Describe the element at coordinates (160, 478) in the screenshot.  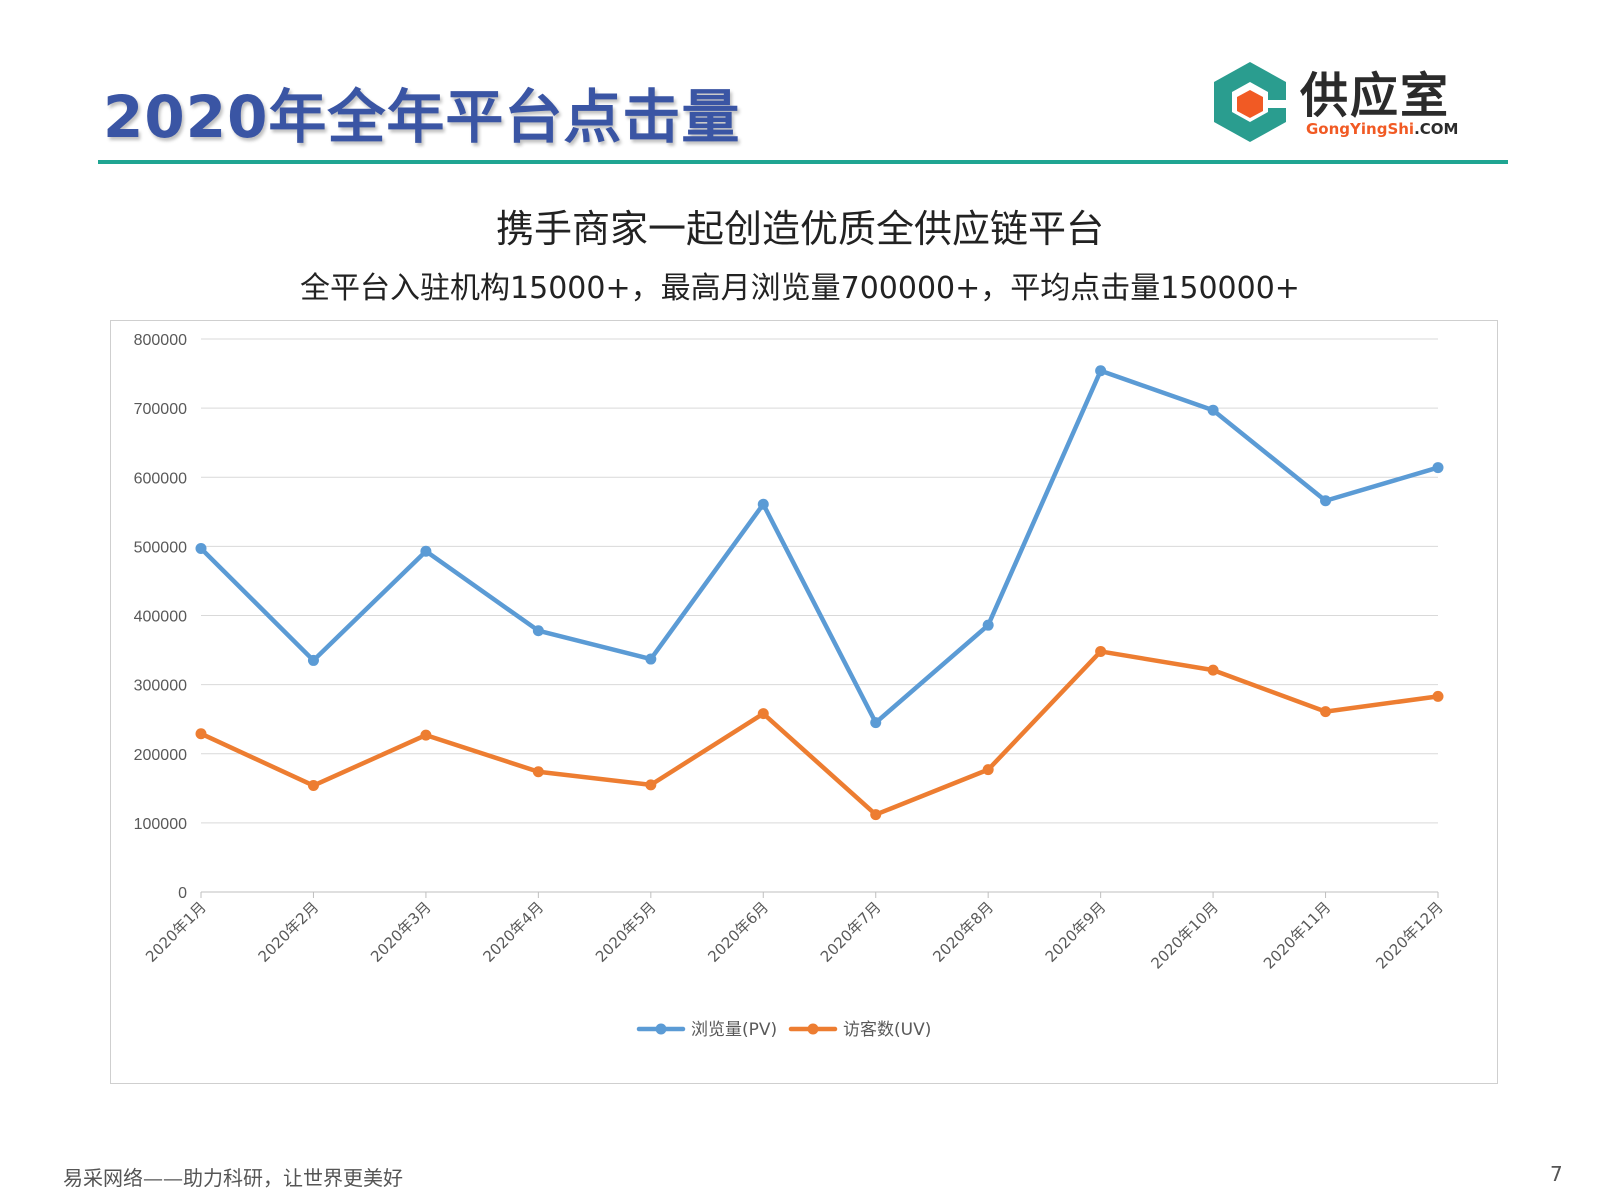
I see `y-tick-label: 600000` at that location.